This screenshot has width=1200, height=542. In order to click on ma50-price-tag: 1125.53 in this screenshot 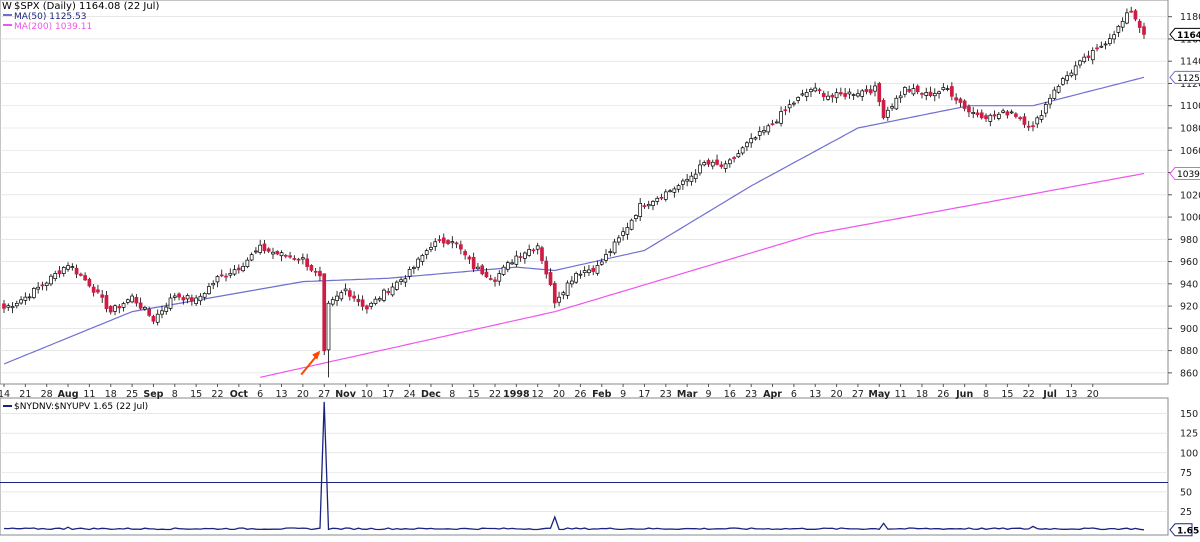, I will do `click(1188, 79)`.